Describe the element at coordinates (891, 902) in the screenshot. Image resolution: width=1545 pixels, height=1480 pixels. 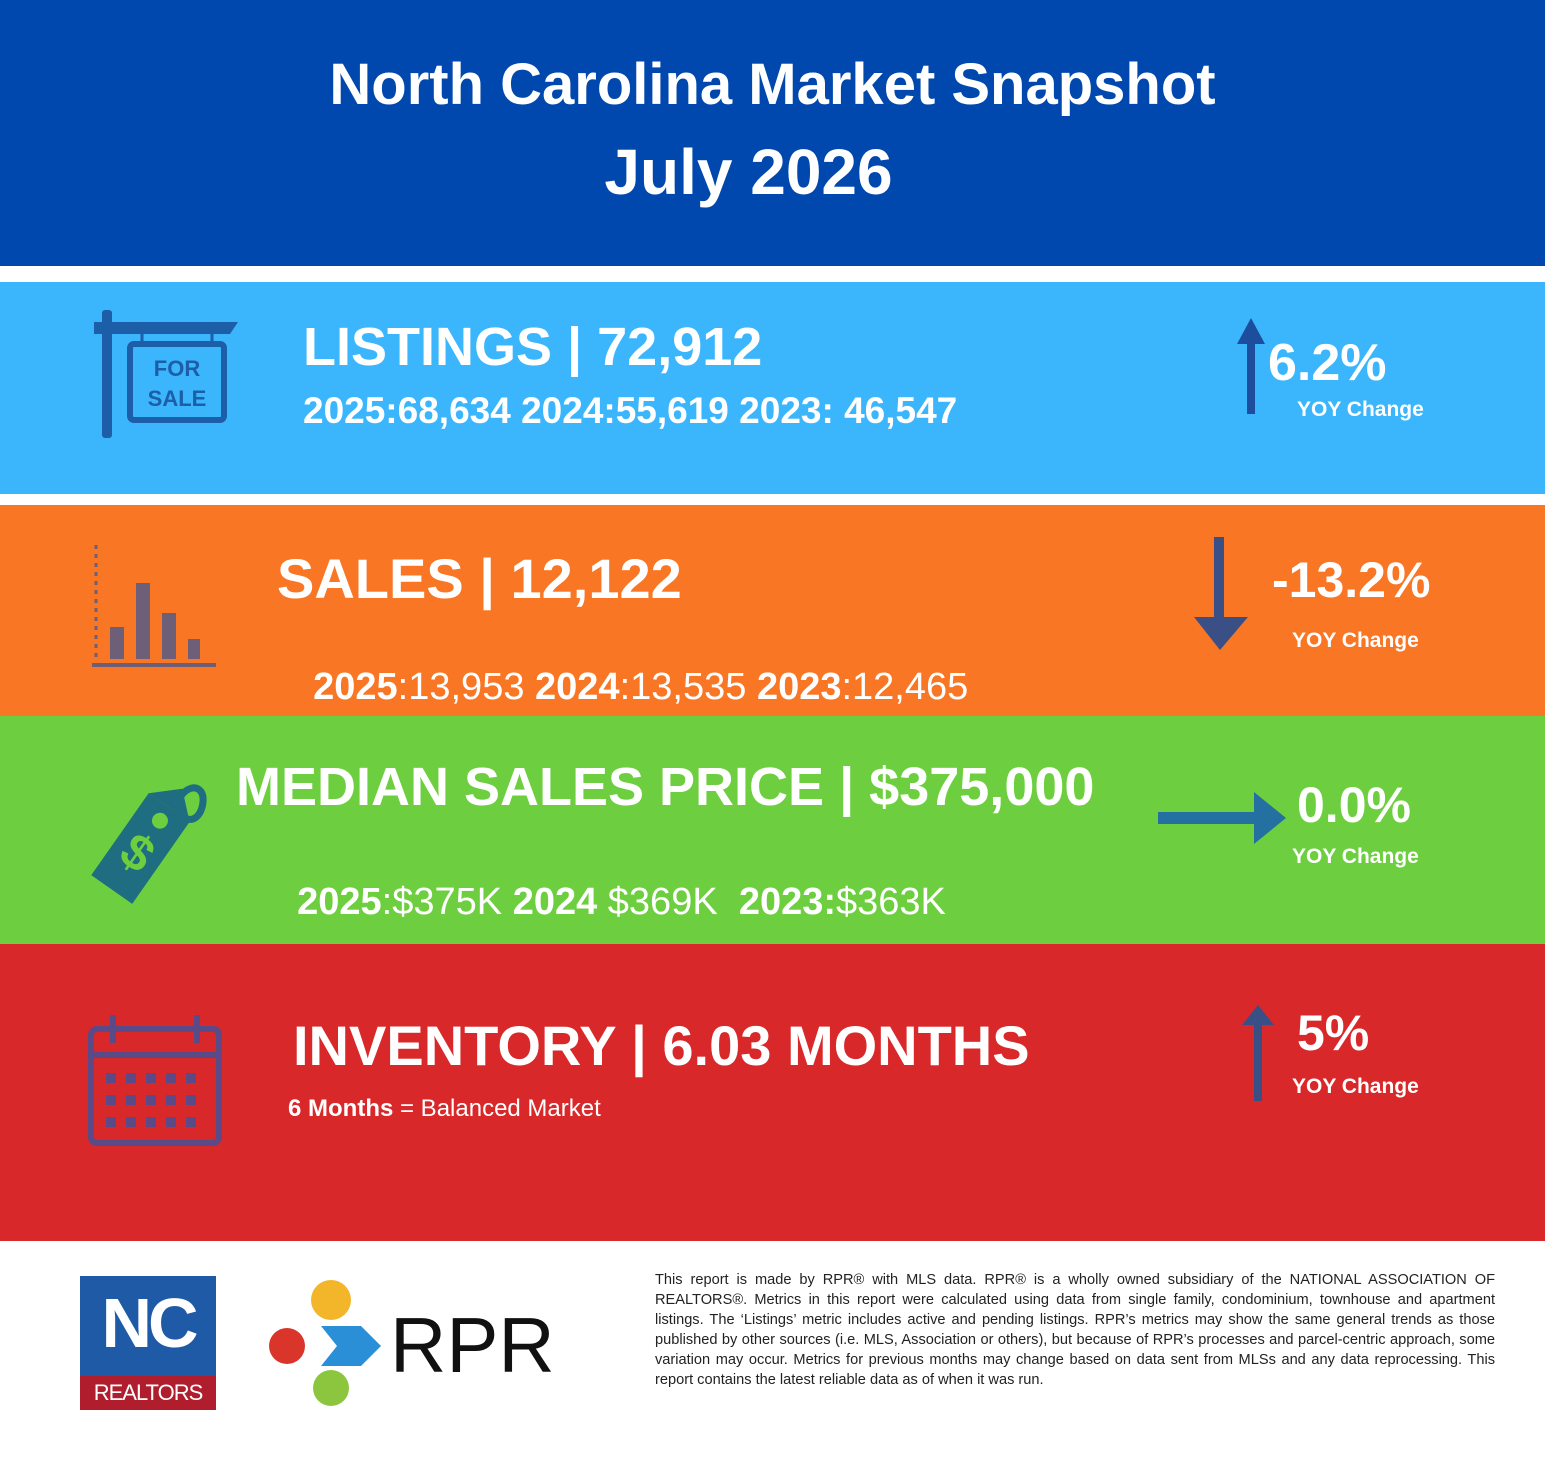
I see `value: $363K` at that location.